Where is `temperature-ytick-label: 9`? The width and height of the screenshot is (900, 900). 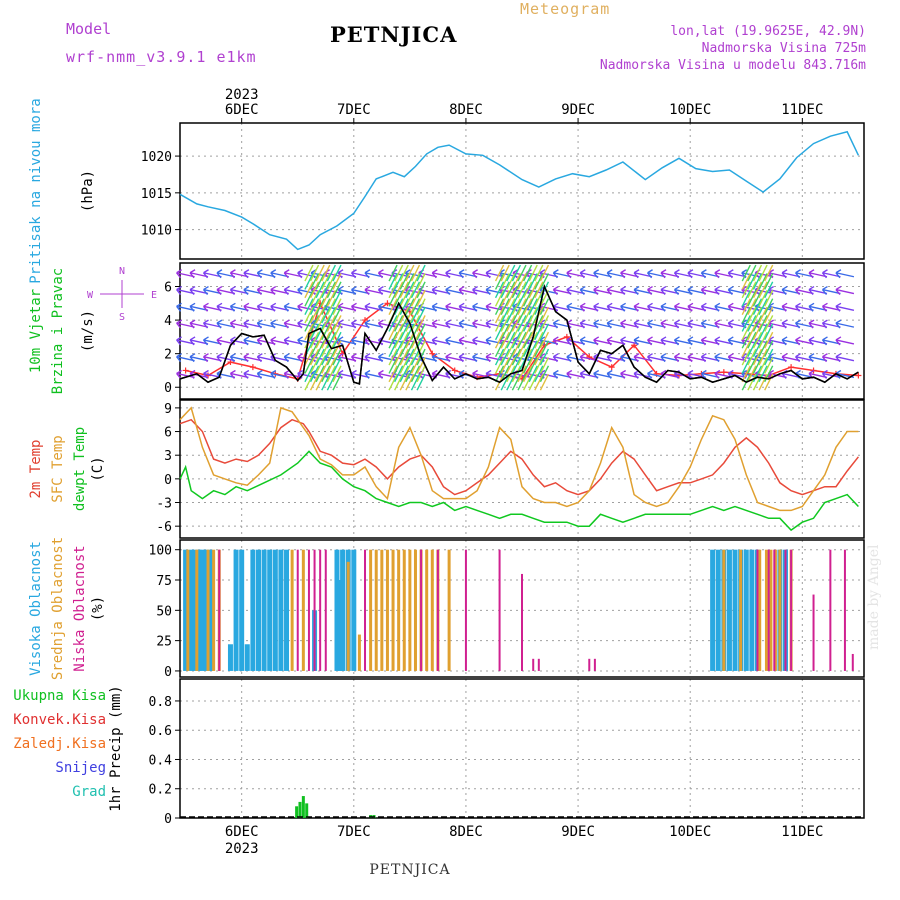
temperature-ytick-label: 9 is located at coordinates (168, 409).